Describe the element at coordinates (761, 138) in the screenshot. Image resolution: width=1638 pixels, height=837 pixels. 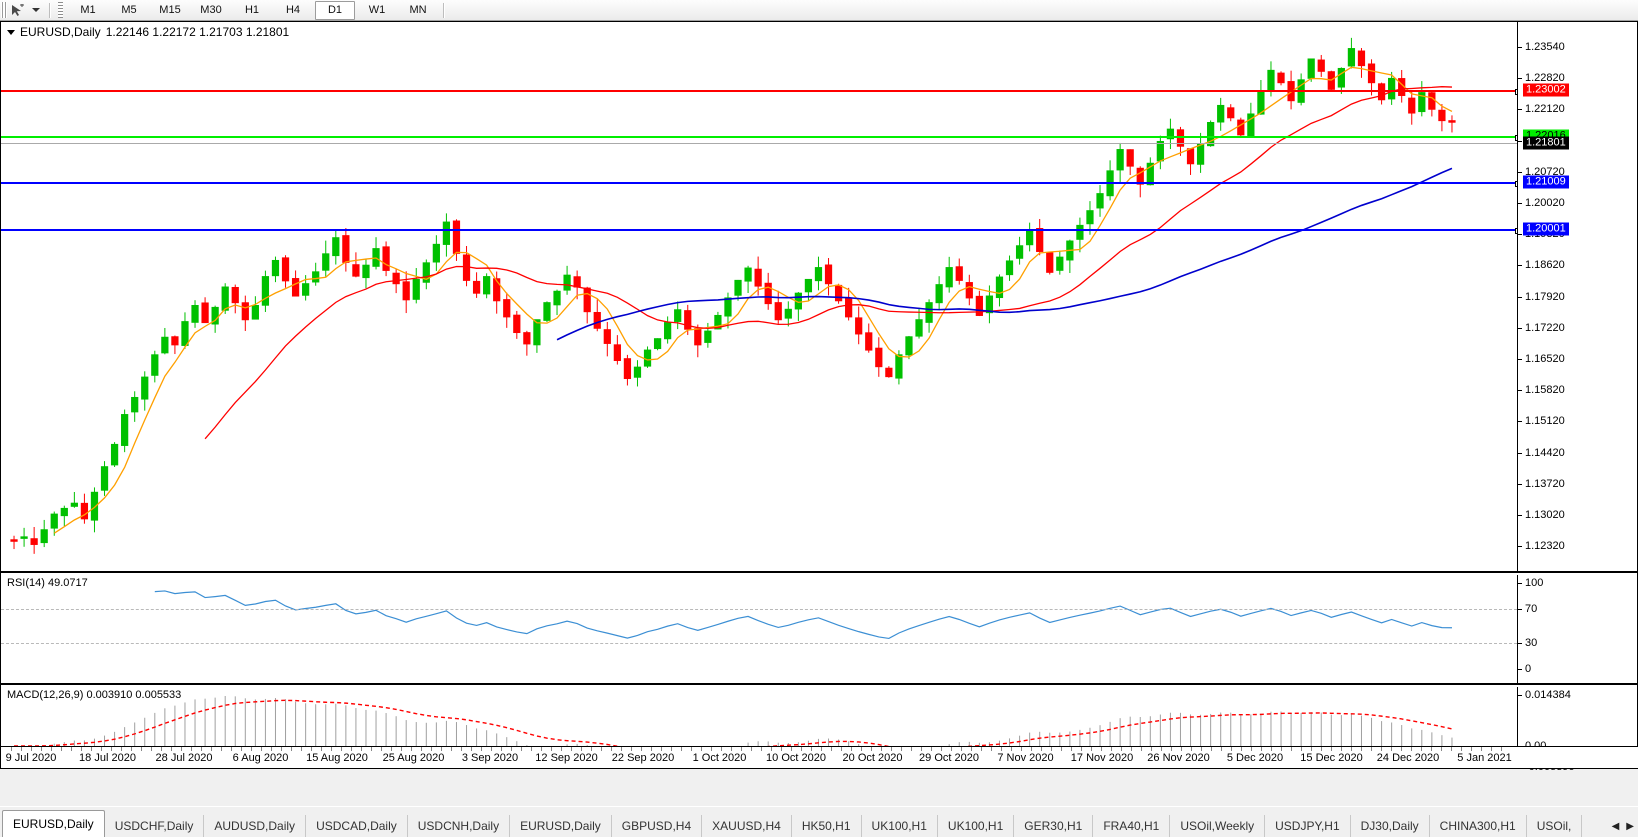
I see `hline-level-green` at that location.